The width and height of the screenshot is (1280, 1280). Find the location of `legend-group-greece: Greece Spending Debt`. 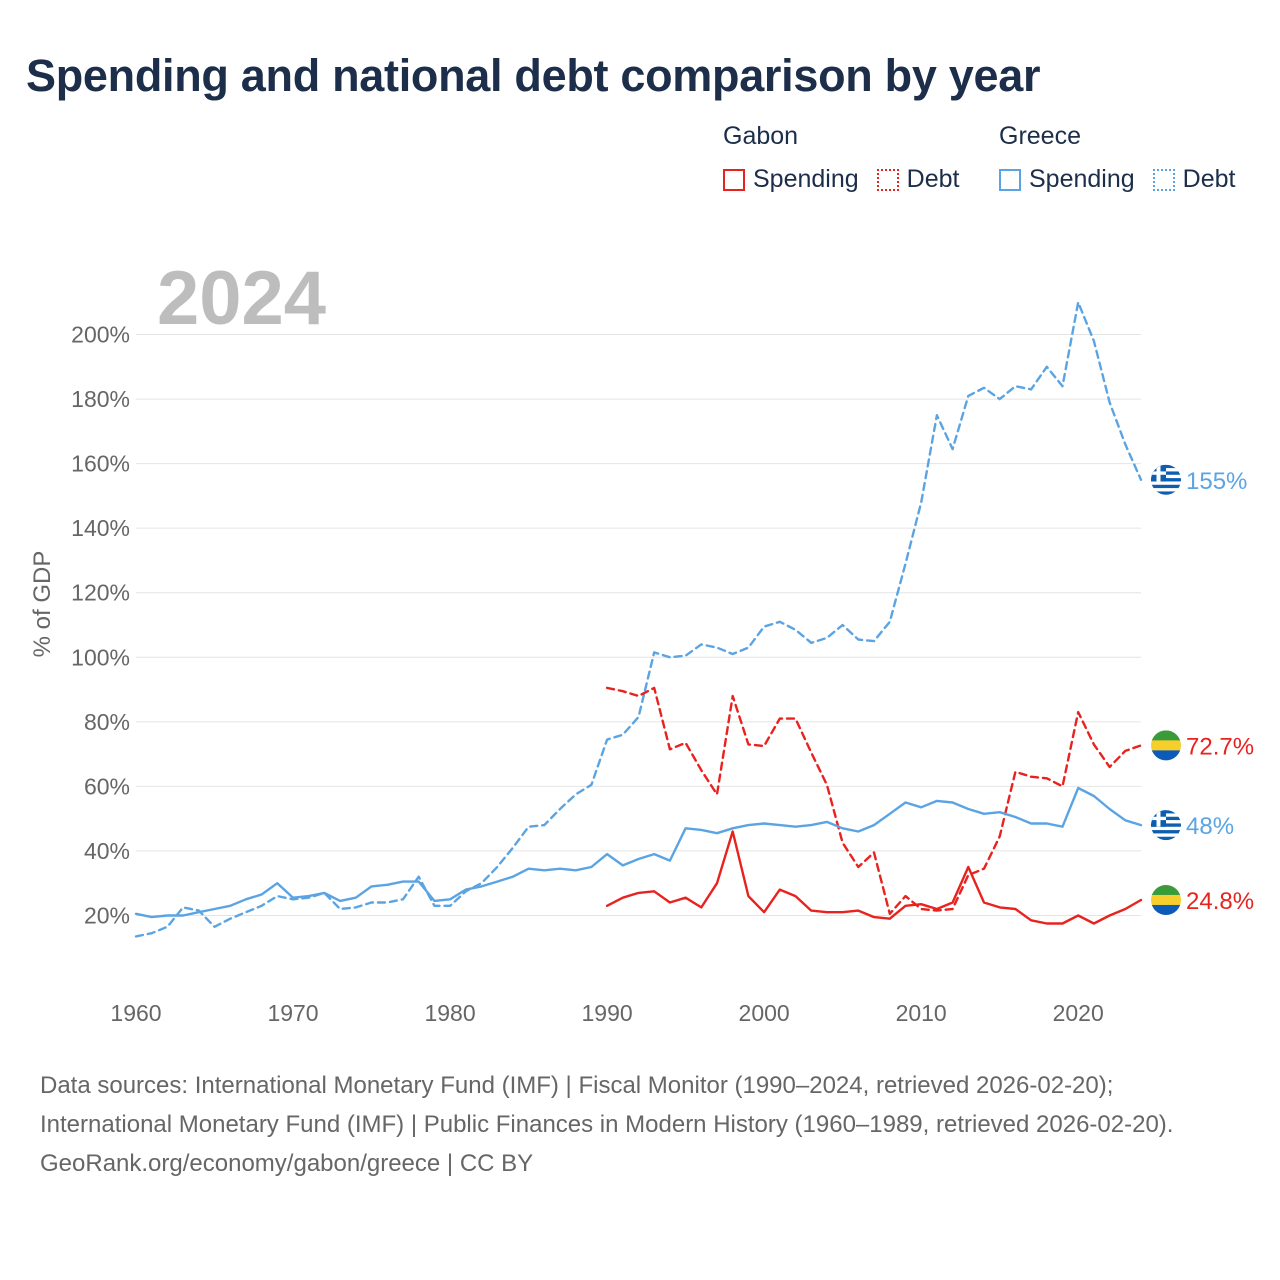

legend-group-greece: Greece Spending Debt is located at coordinates (1117, 158).